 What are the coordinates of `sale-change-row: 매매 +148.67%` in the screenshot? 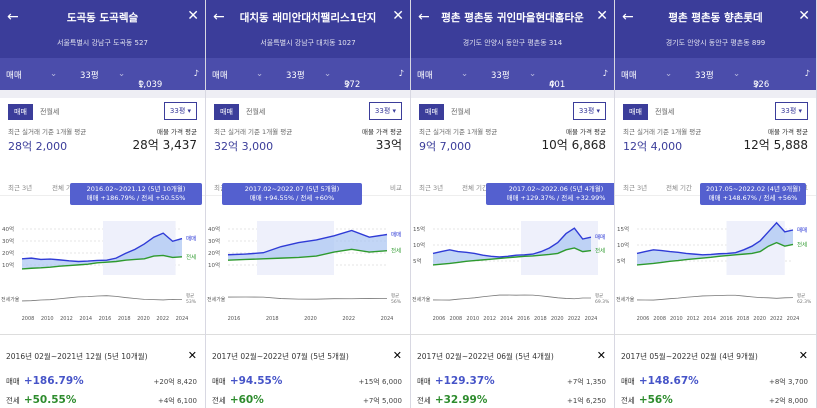 It's located at (660, 381).